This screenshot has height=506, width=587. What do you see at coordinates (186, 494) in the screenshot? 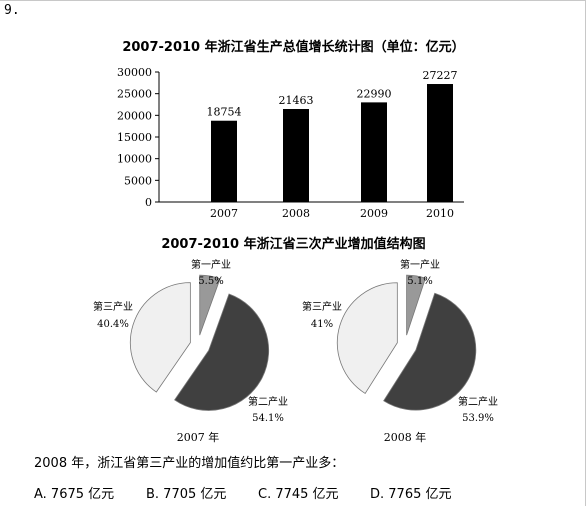
I see `option-b: B. 7705 亿元` at bounding box center [186, 494].